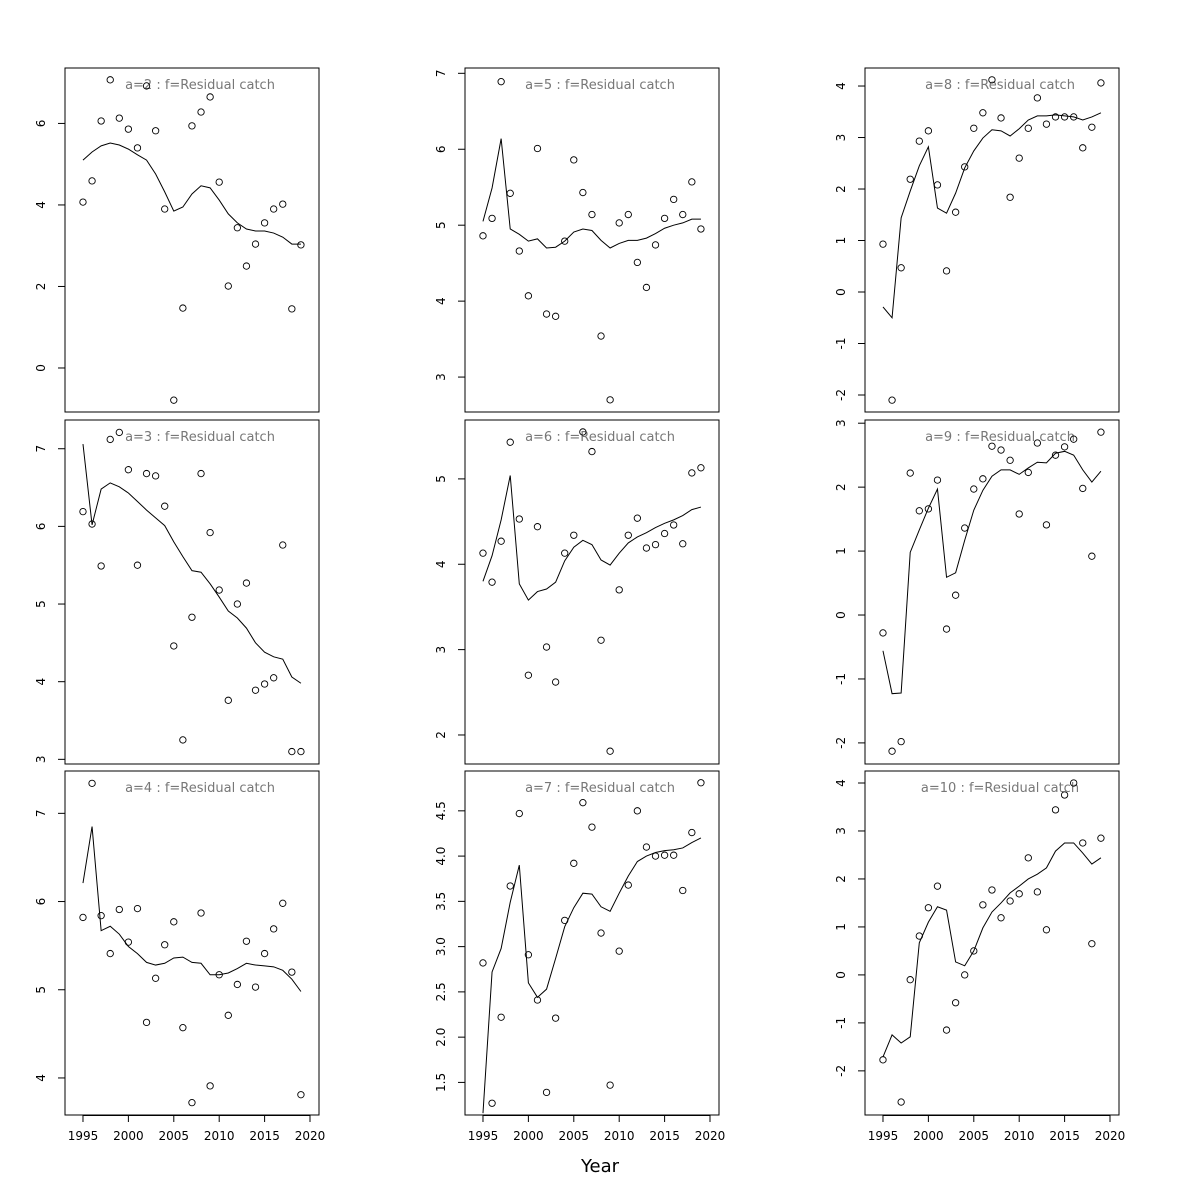 The height and width of the screenshot is (1204, 1200). I want to click on x-tick-label: 2010, so click(219, 1136).